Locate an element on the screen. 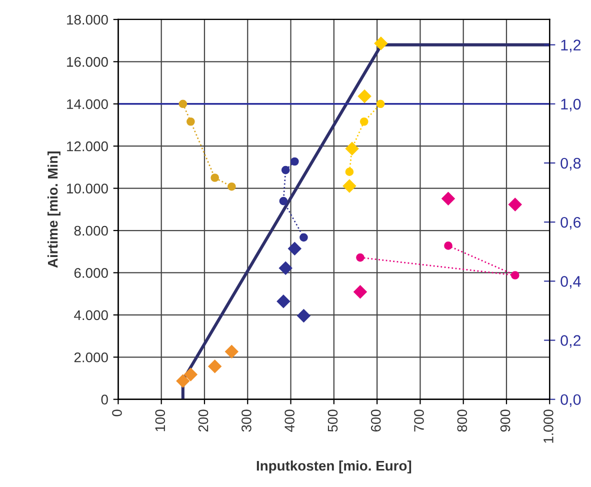 This screenshot has width=591, height=487. y2-tick-label: 0,2 is located at coordinates (570, 341).